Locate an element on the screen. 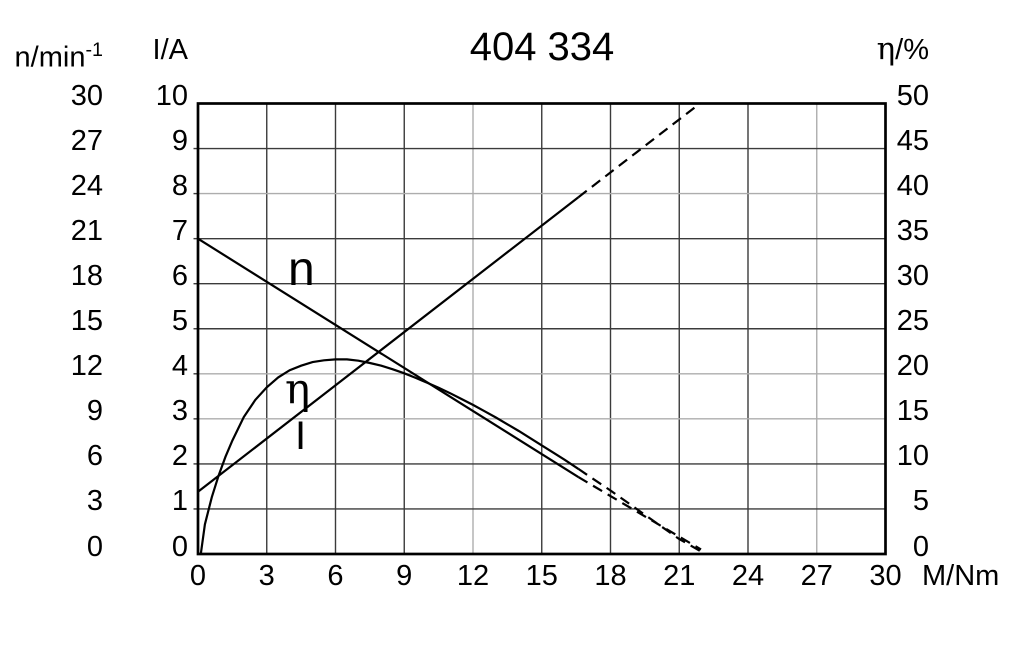 Image resolution: width=1013 pixels, height=649 pixels. tick-x-18: 18 is located at coordinates (610, 576).